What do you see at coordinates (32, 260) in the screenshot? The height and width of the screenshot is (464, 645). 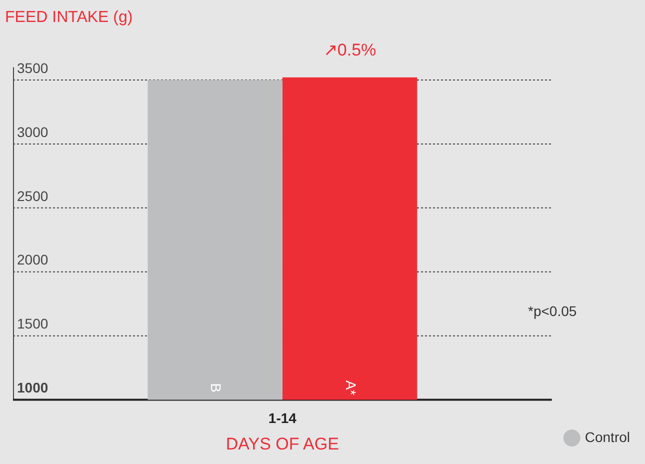 I see `y-tick-label: 2000` at bounding box center [32, 260].